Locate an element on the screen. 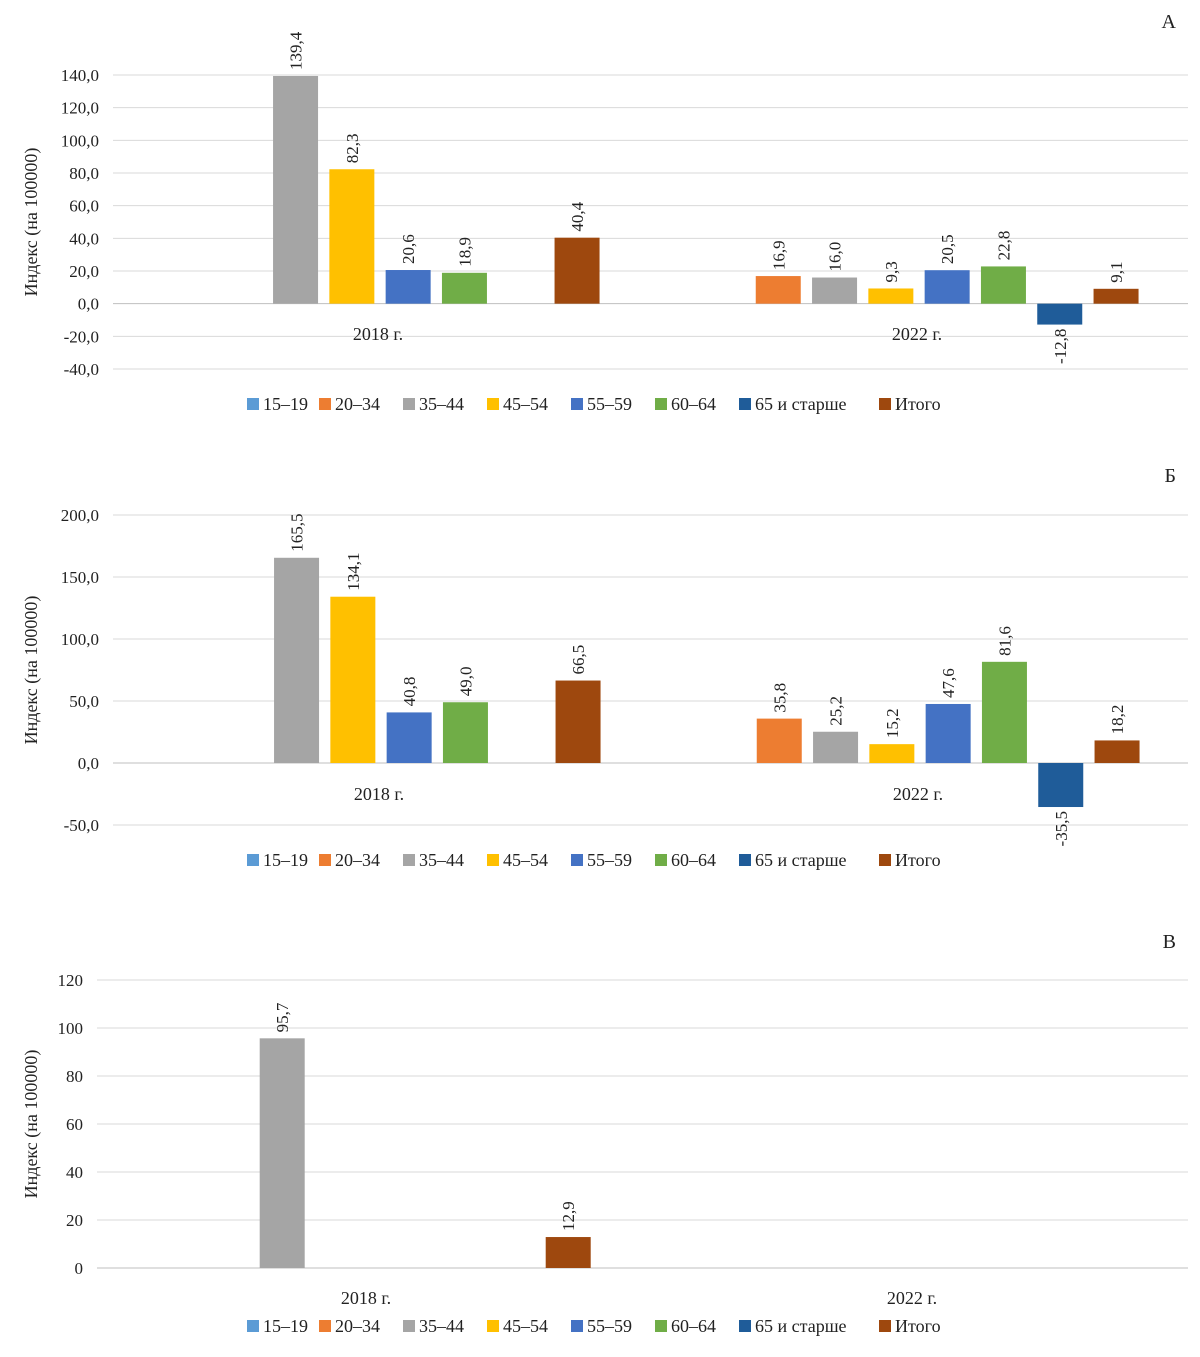 This screenshot has width=1200, height=1357. y-tick-label: 0 is located at coordinates (79, 1268).